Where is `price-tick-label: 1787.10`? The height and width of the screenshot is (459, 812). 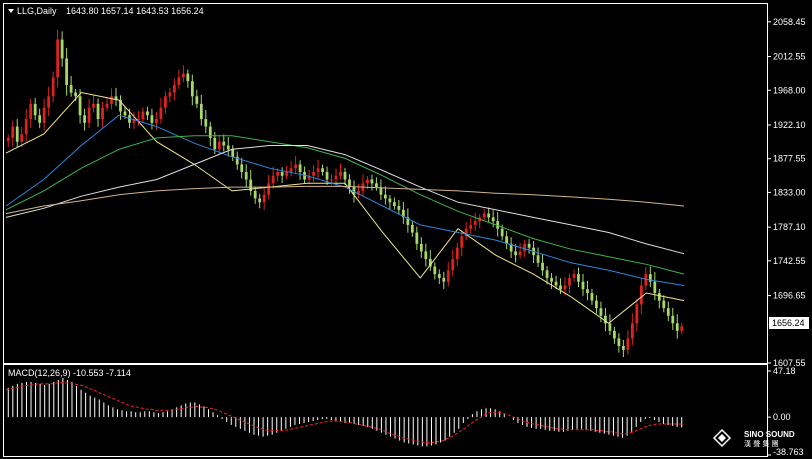
price-tick-label: 1787.10 is located at coordinates (789, 227).